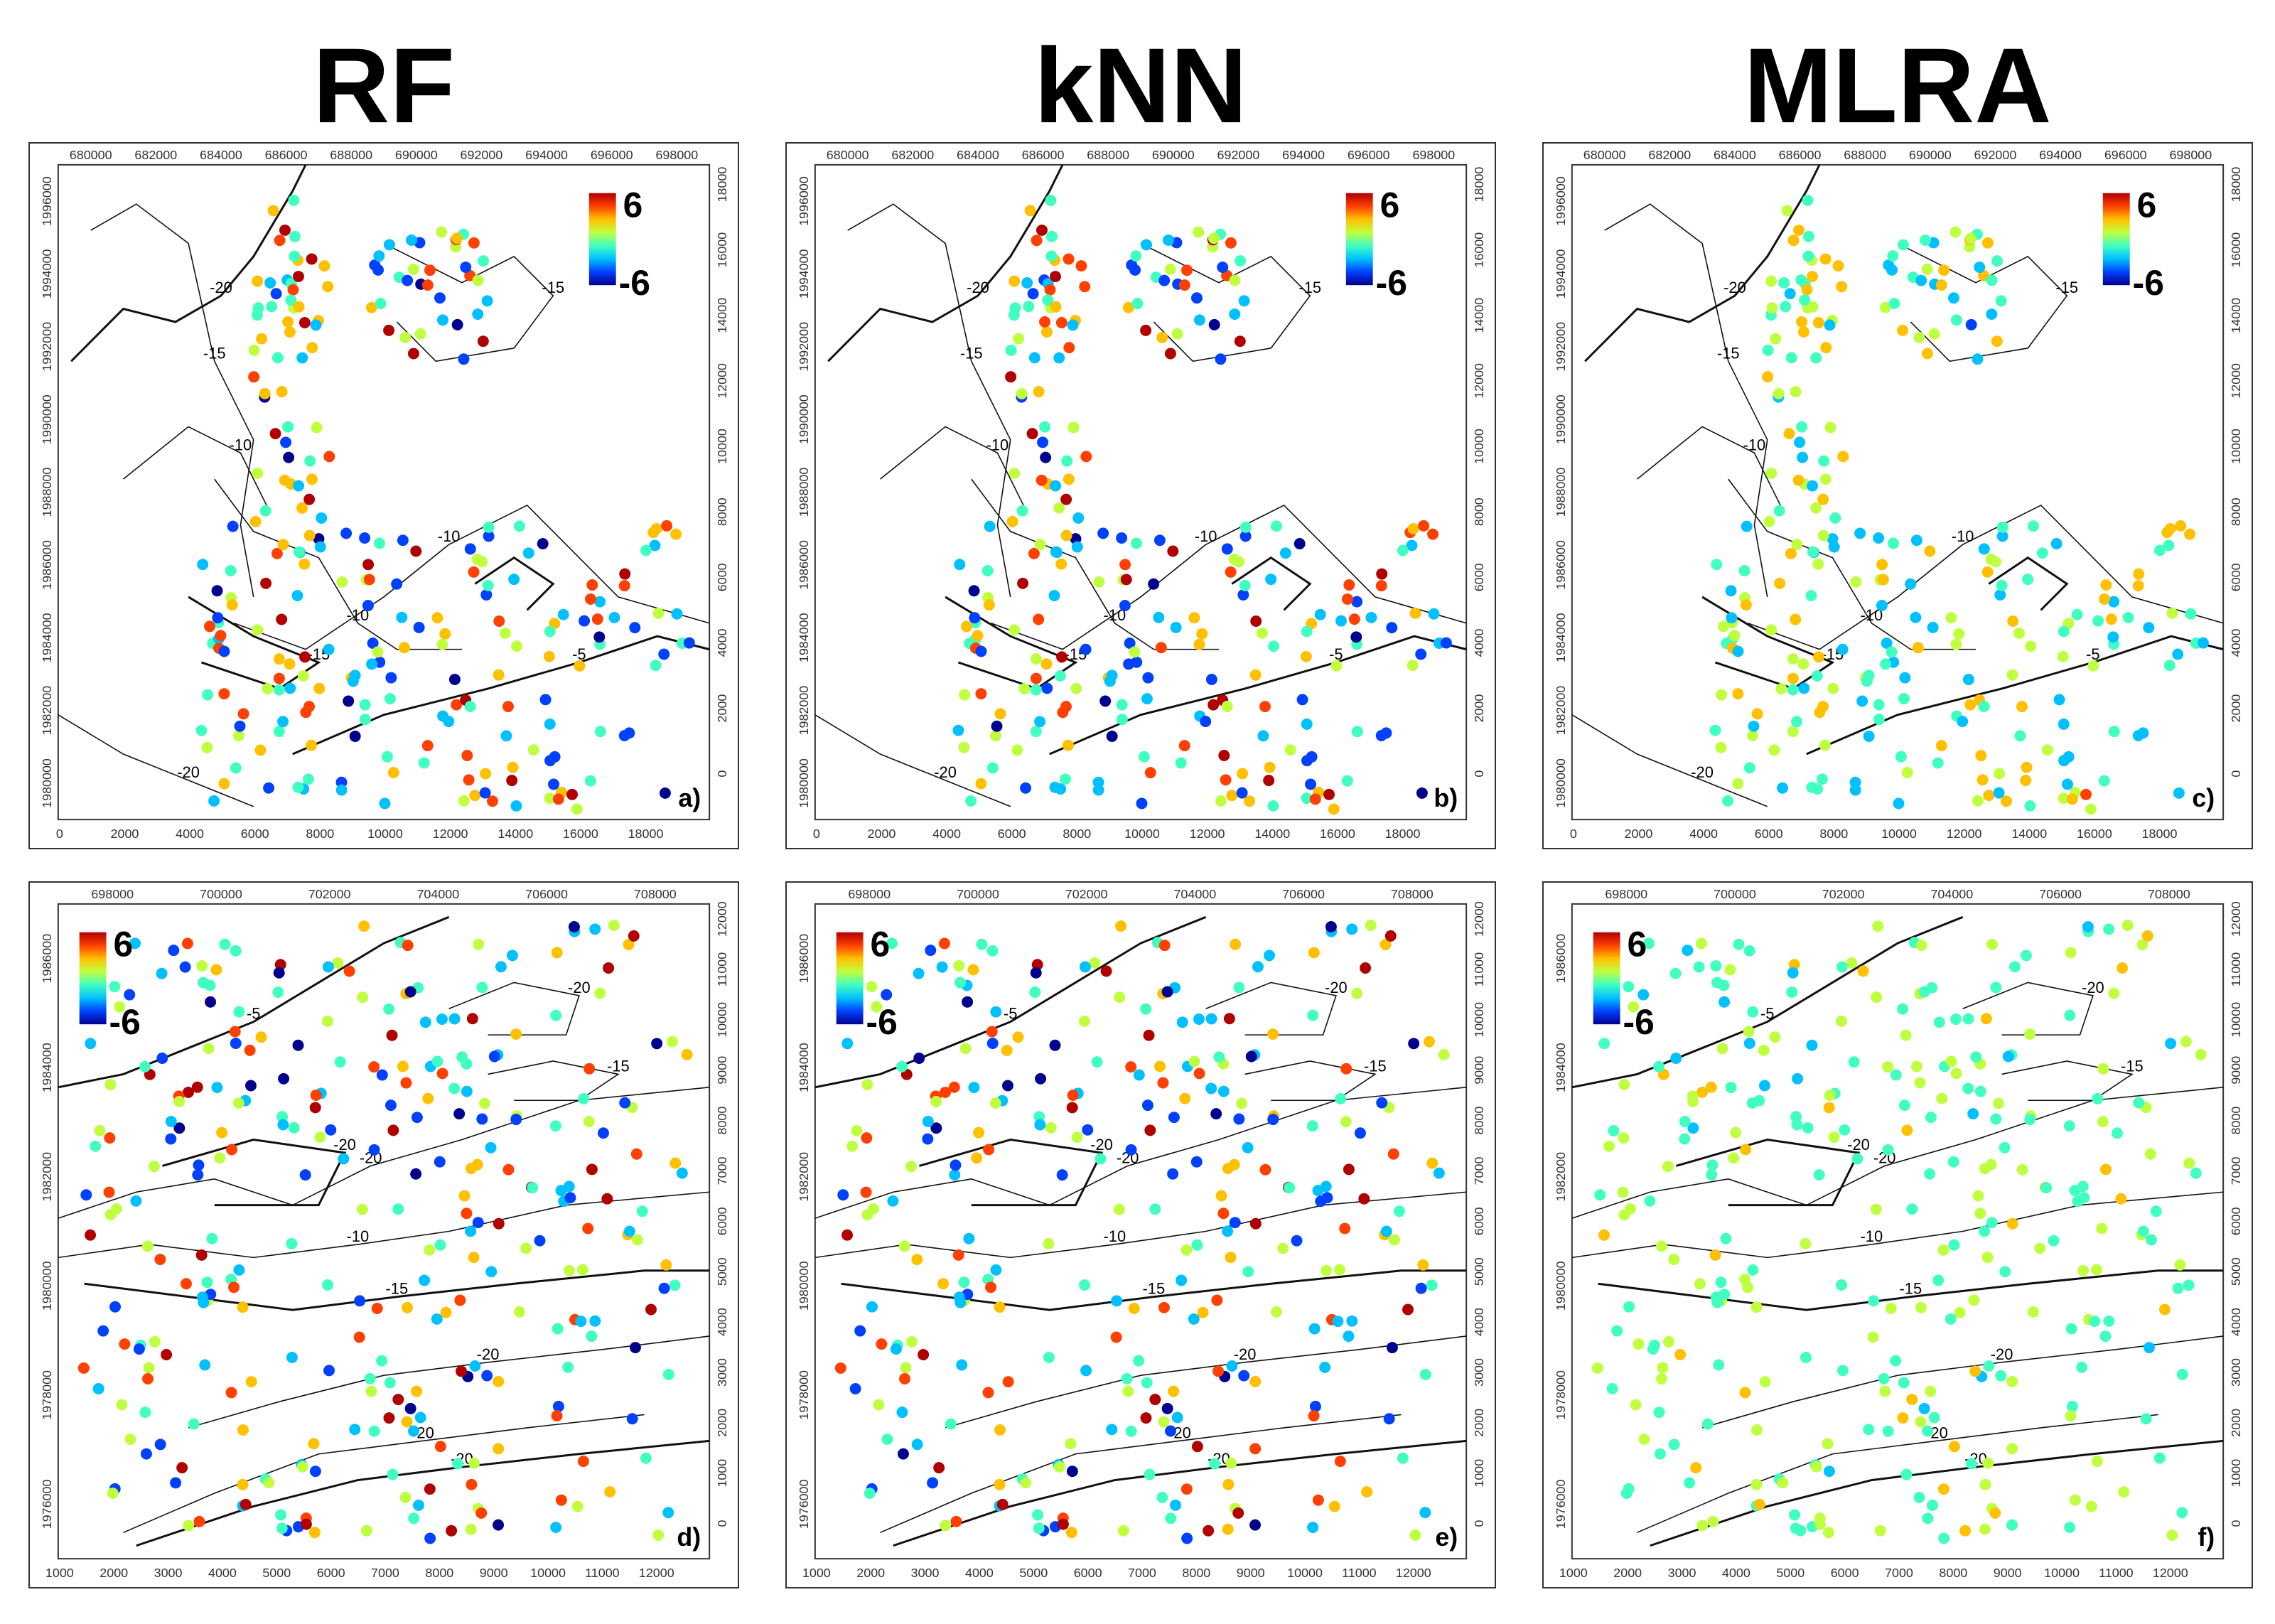 The image size is (2275, 1624). I want to click on left-axis-tick: 1980000, so click(1561, 1286).